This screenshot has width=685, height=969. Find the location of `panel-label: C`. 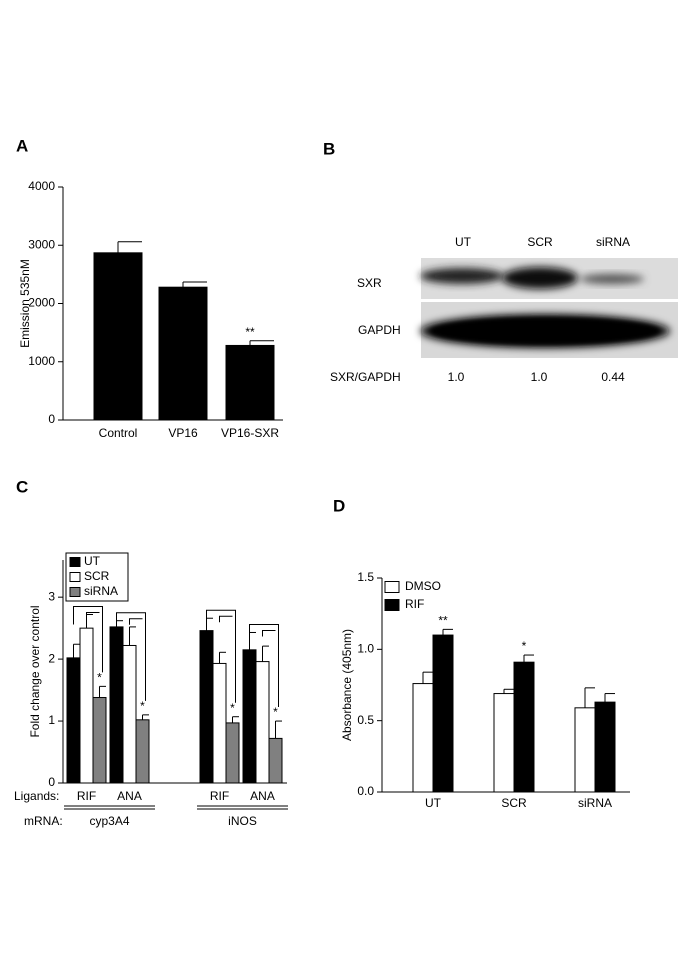

panel-label: C is located at coordinates (22, 486).